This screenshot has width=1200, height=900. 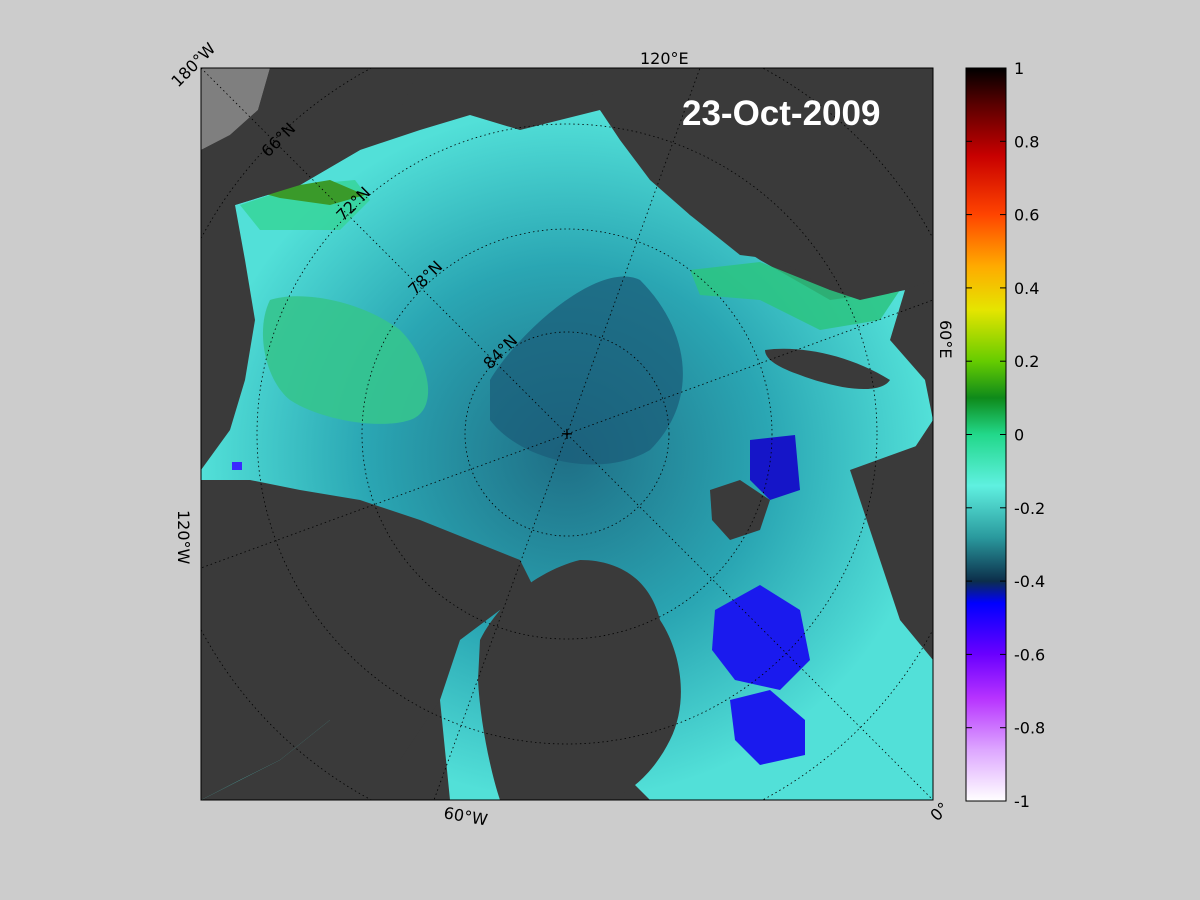 I want to click on meridian-120e-60w-b, so click(x=500, y=616).